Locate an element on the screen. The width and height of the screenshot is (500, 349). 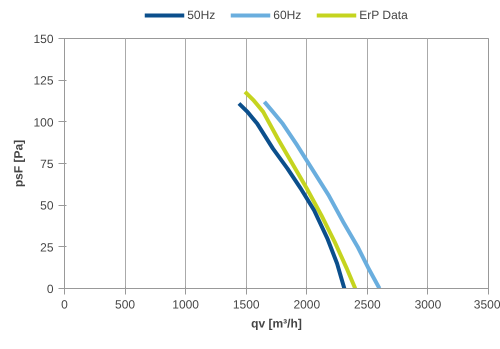
y-tick-label: 50 is located at coordinates (47, 205).